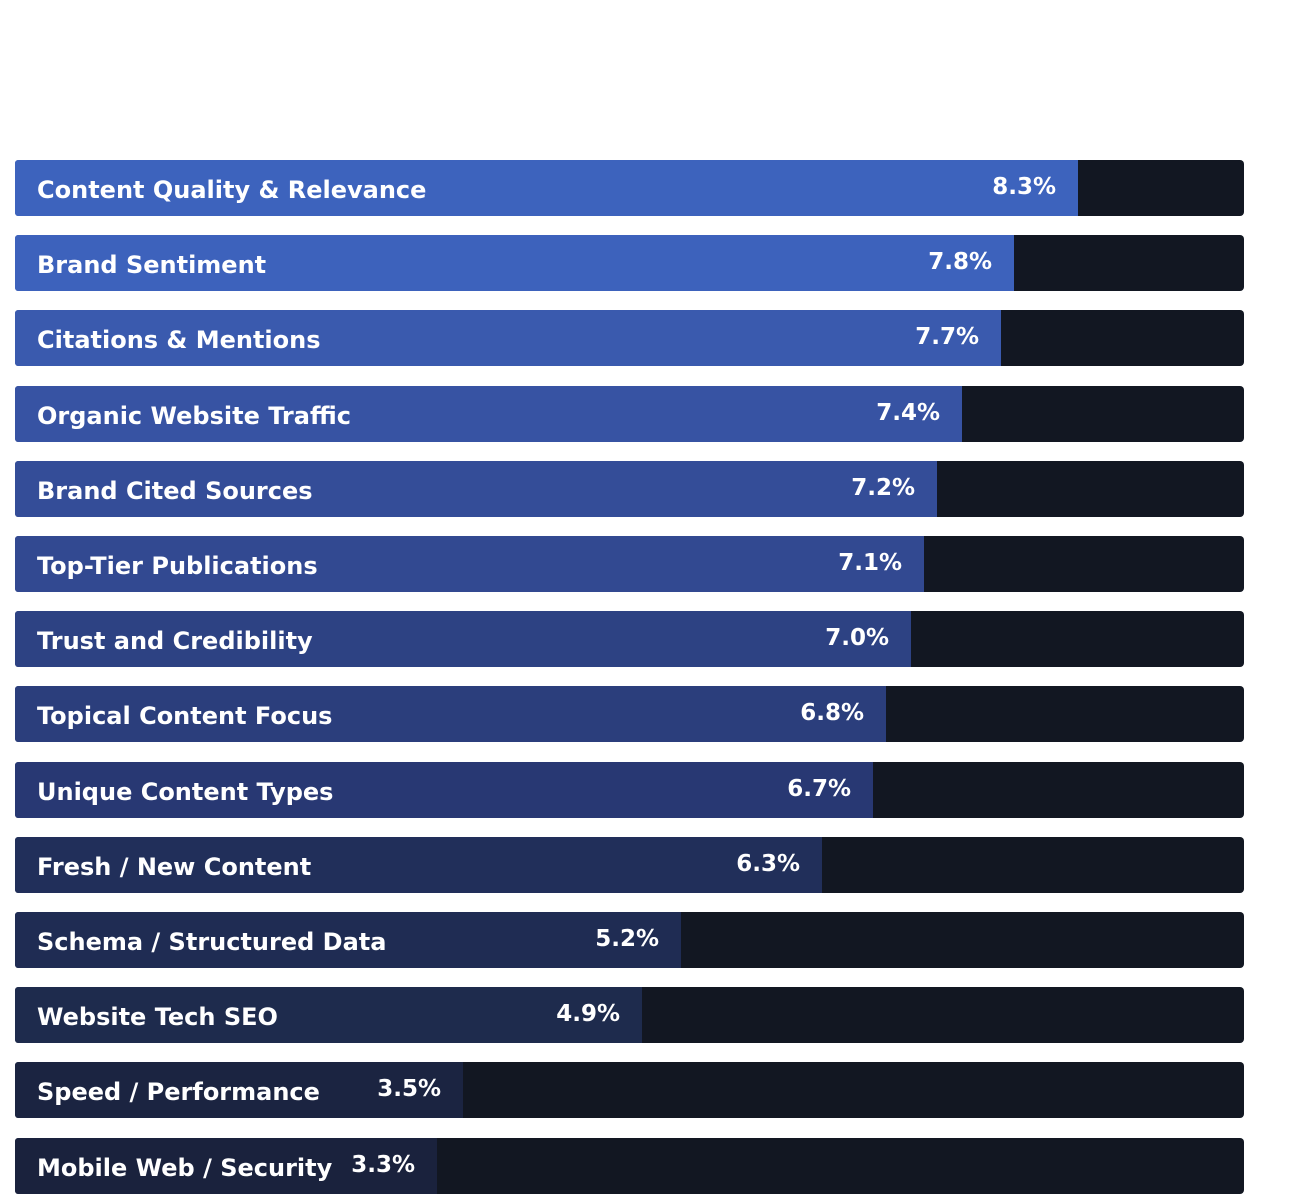 This screenshot has height=1198, width=1296. Describe the element at coordinates (175, 641) in the screenshot. I see `category-label: Trust and Credibility` at that location.